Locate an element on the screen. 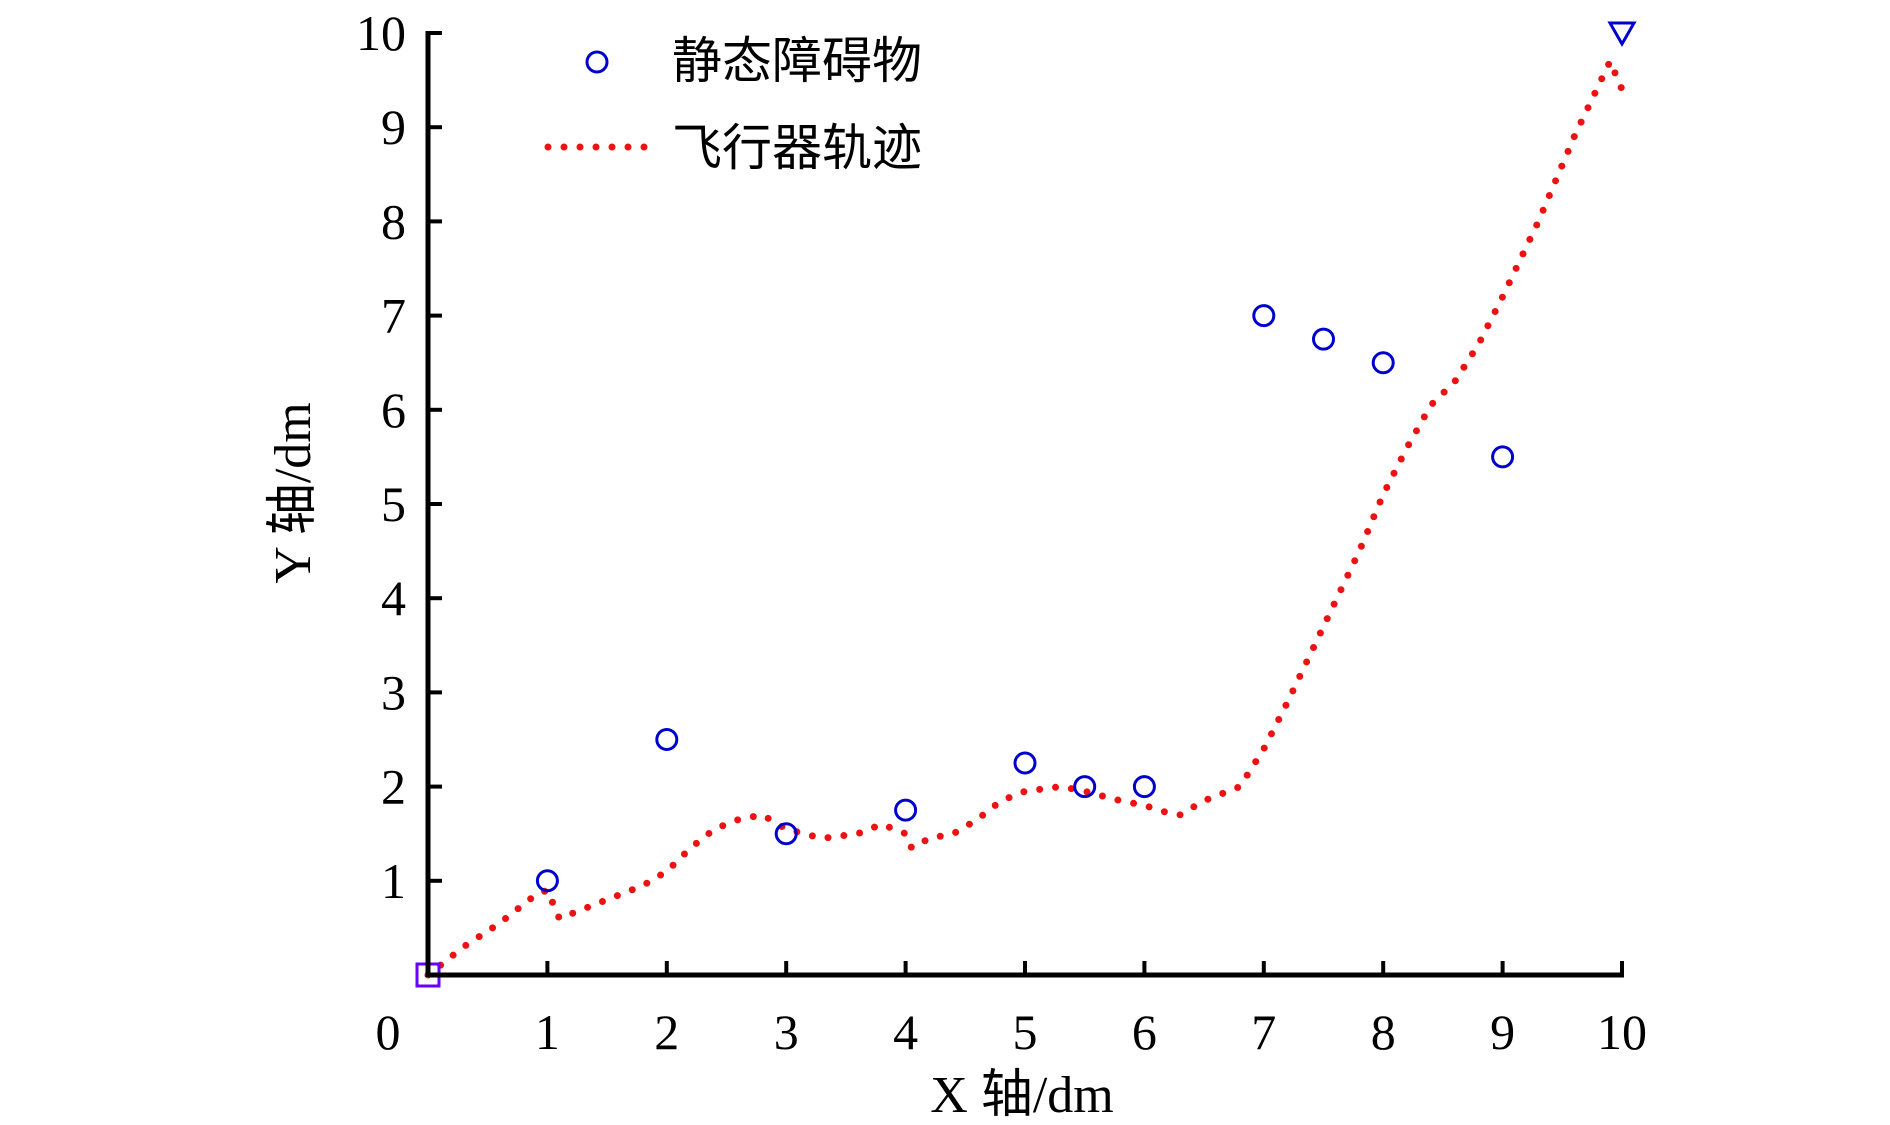 The image size is (1890, 1125). x-tick-label: 4 is located at coordinates (905, 1032).